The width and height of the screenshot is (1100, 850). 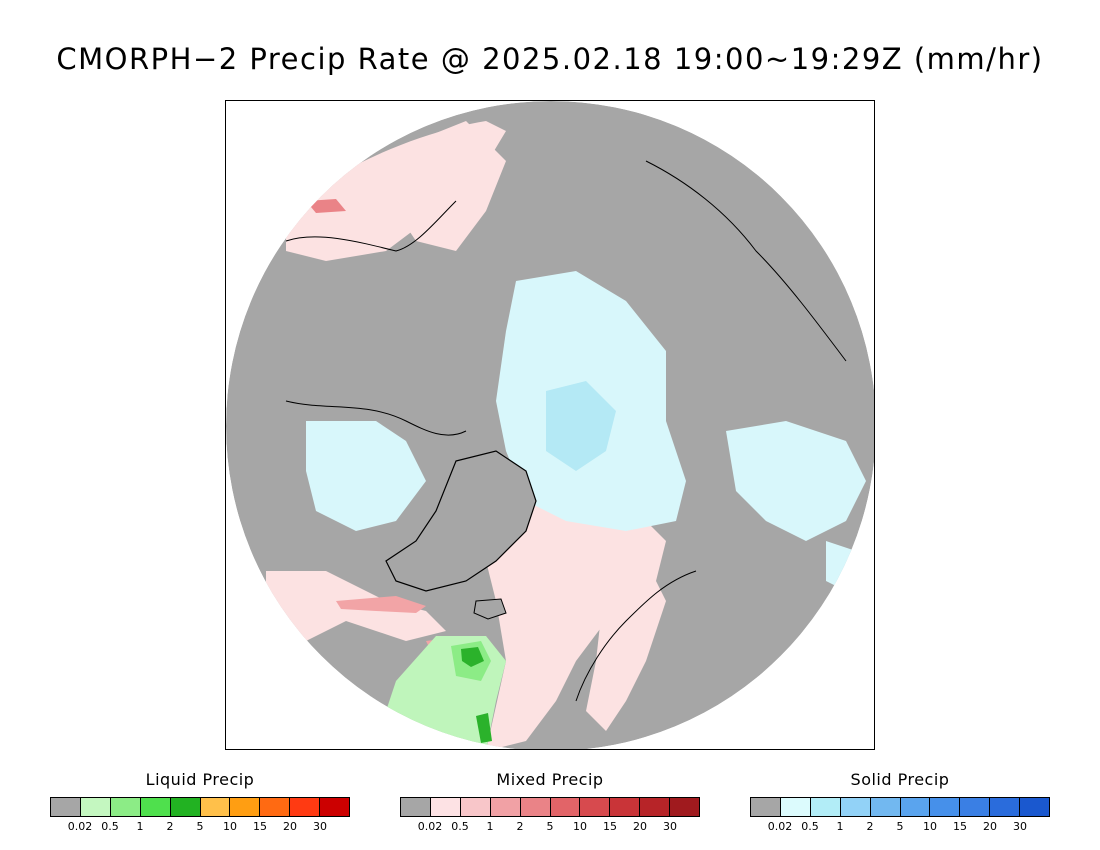 What do you see at coordinates (460, 826) in the screenshot?
I see `legend-mixed-tick-label: 0.5` at bounding box center [460, 826].